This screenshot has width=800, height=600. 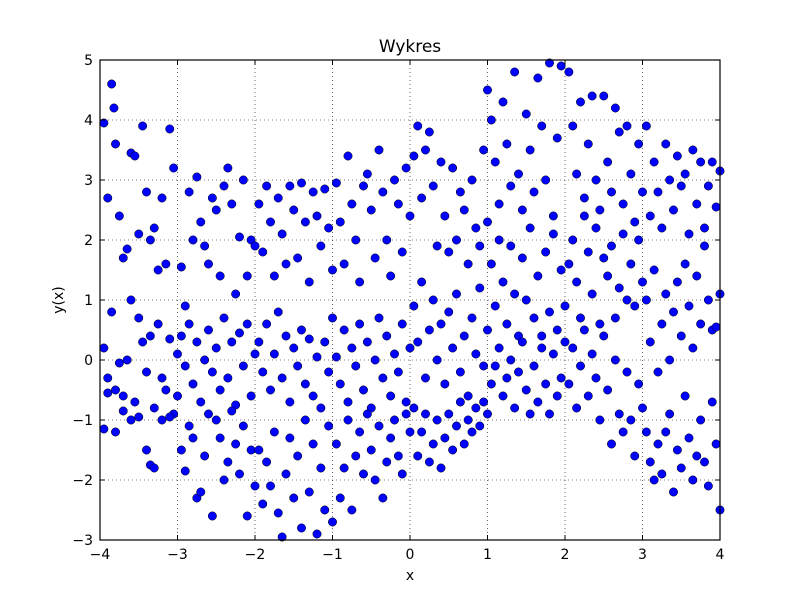 I want to click on y-tick-label: 0, so click(x=88, y=361).